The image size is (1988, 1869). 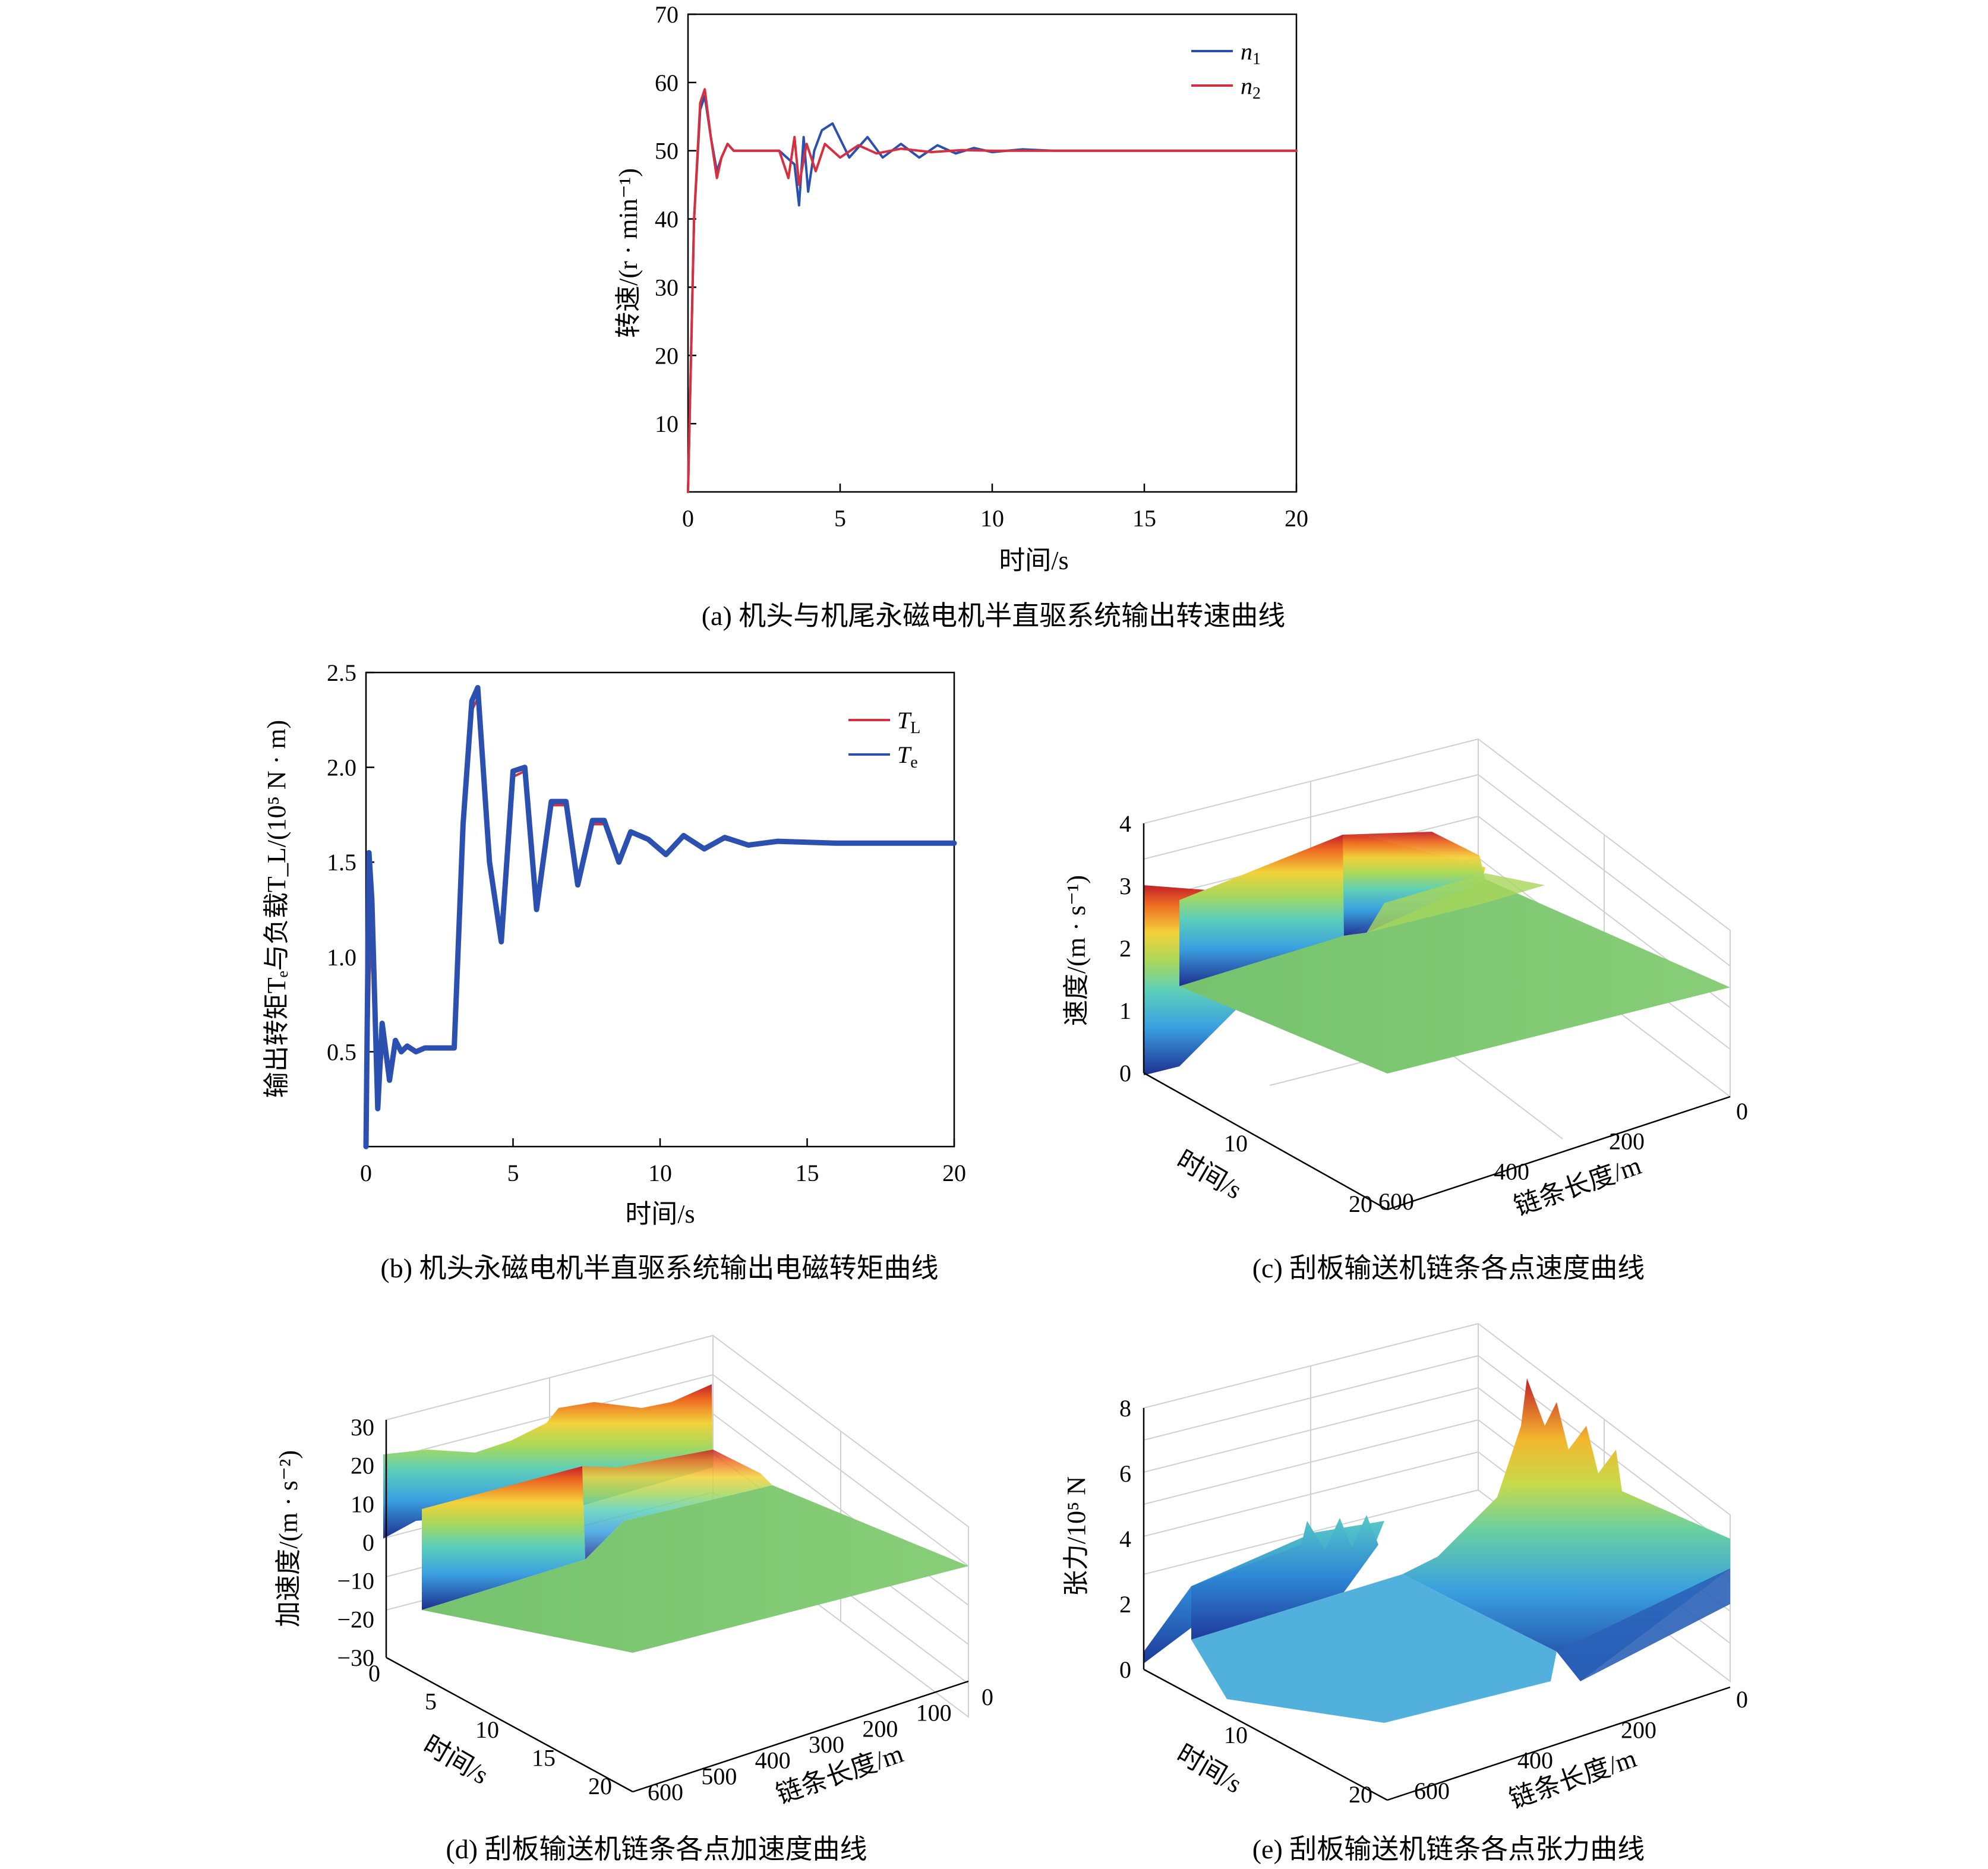 I want to click on e-length-tick-label: 0, so click(x=1742, y=1699).